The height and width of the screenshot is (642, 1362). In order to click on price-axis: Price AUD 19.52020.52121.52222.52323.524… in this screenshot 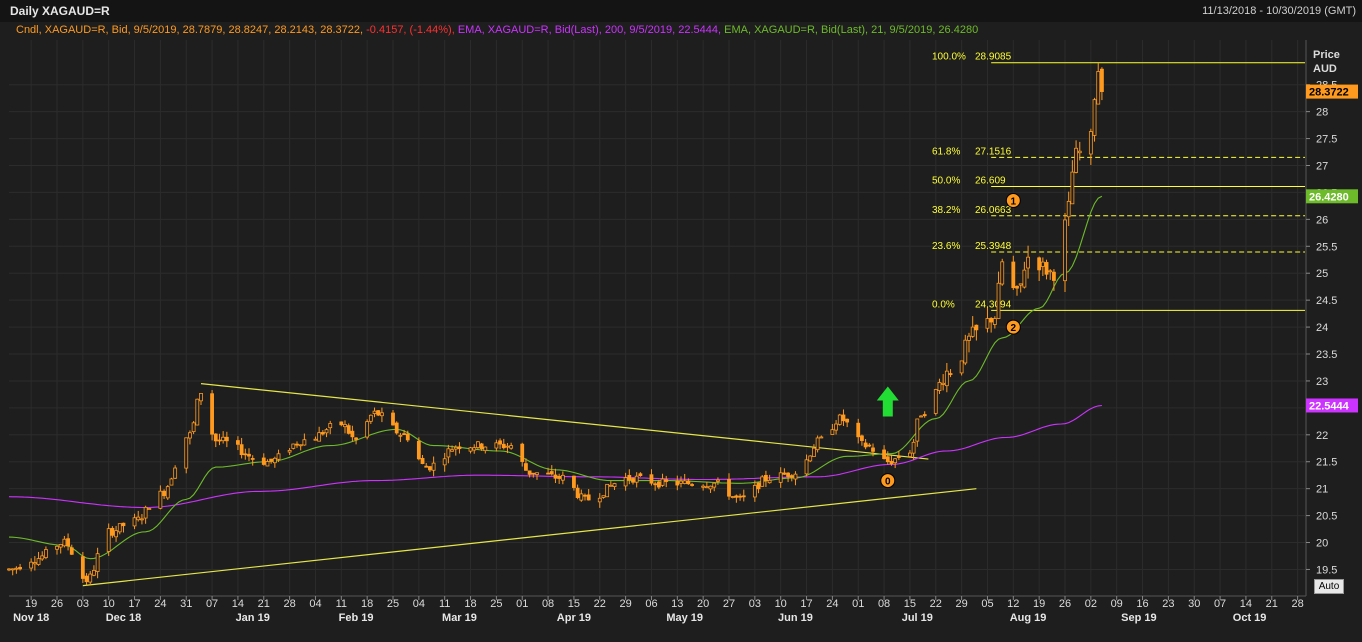, I will do `click(1323, 312)`.